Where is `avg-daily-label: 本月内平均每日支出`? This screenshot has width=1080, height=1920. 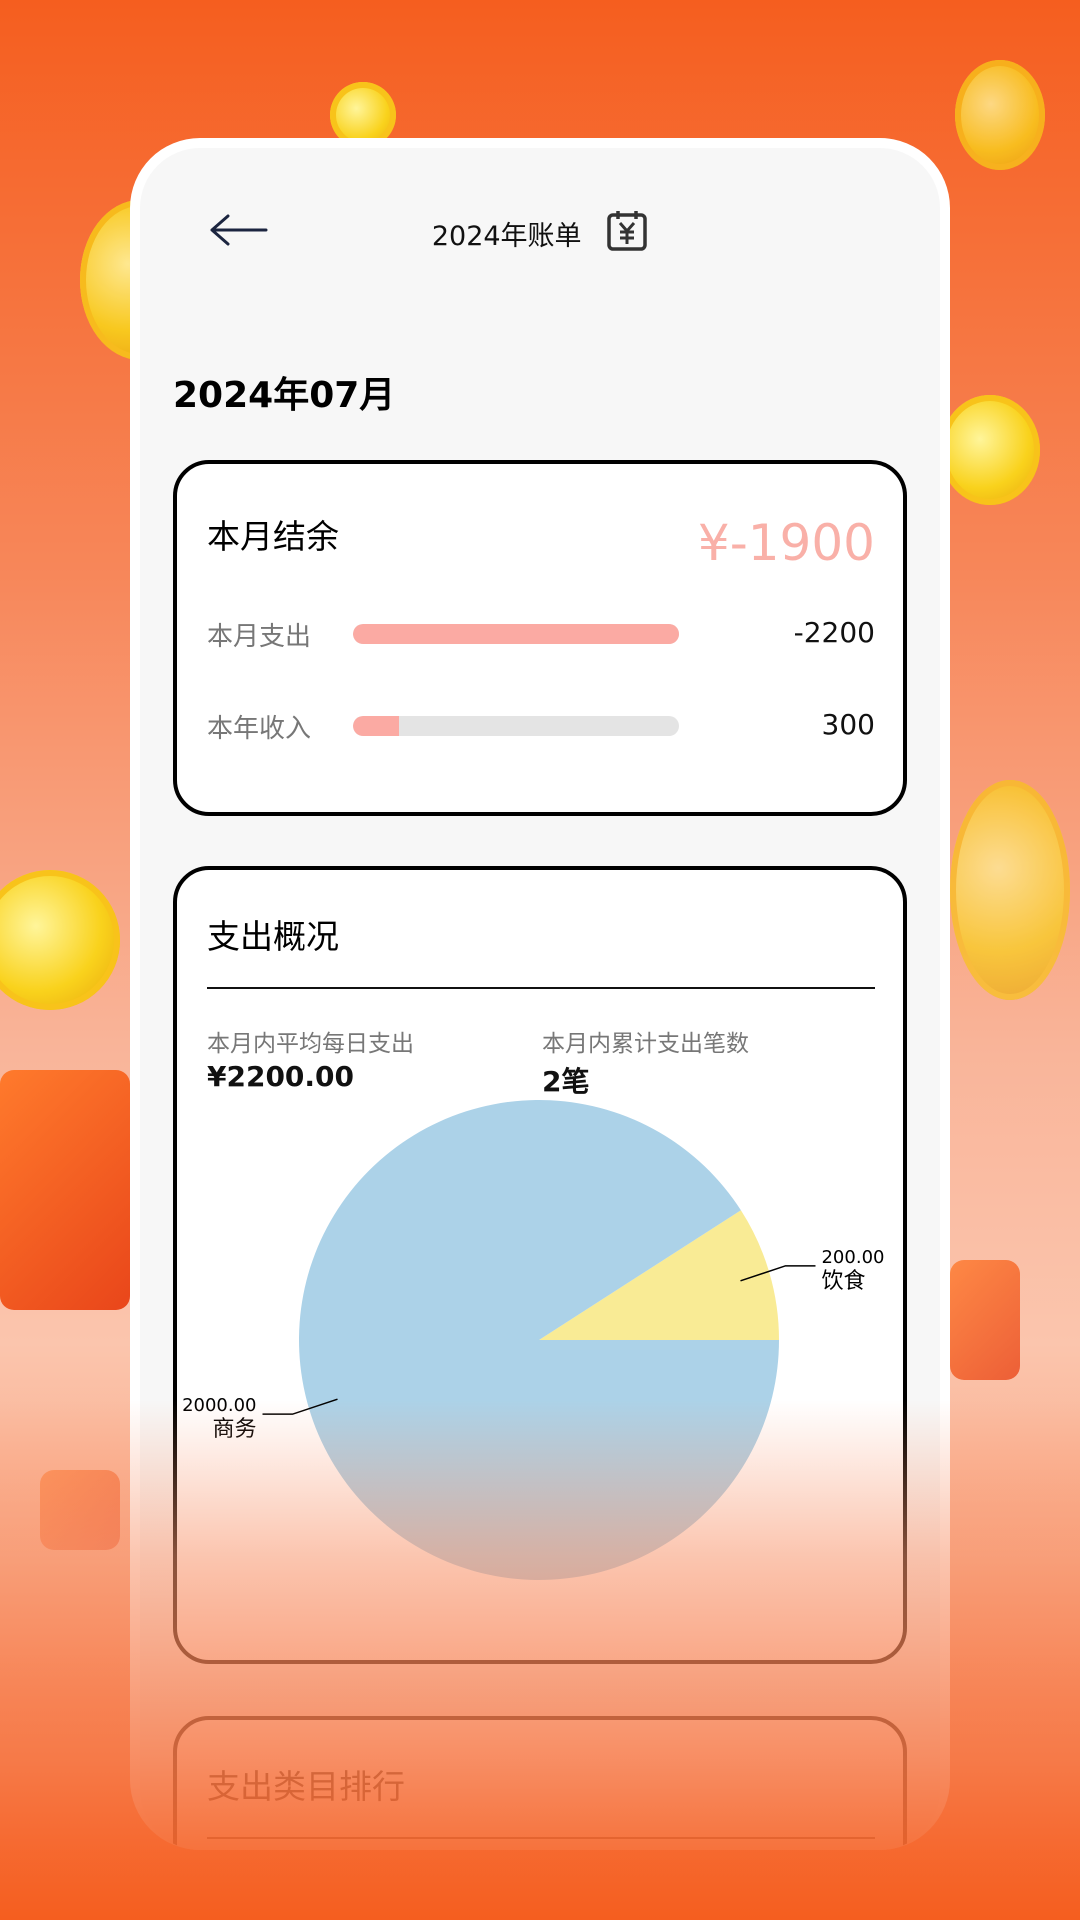 avg-daily-label: 本月内平均每日支出 is located at coordinates (310, 1044).